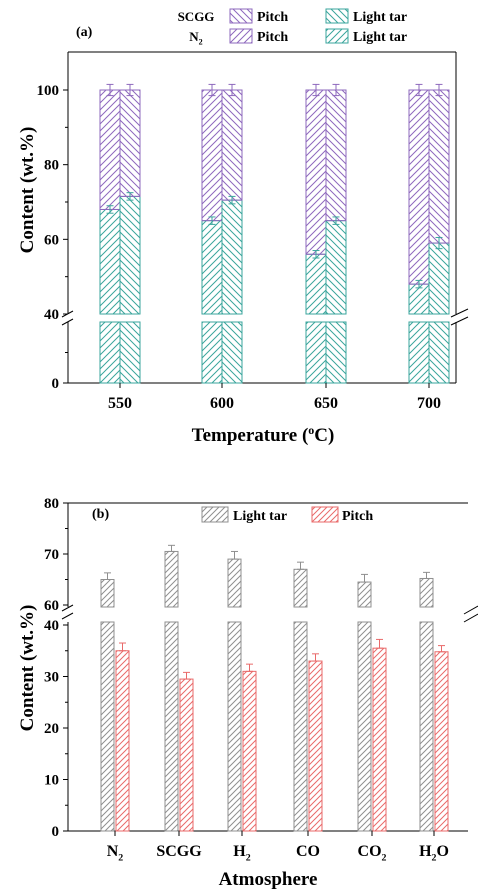 The height and width of the screenshot is (891, 478). Describe the element at coordinates (470, 614) in the screenshot. I see `axis-break-right-b` at that location.